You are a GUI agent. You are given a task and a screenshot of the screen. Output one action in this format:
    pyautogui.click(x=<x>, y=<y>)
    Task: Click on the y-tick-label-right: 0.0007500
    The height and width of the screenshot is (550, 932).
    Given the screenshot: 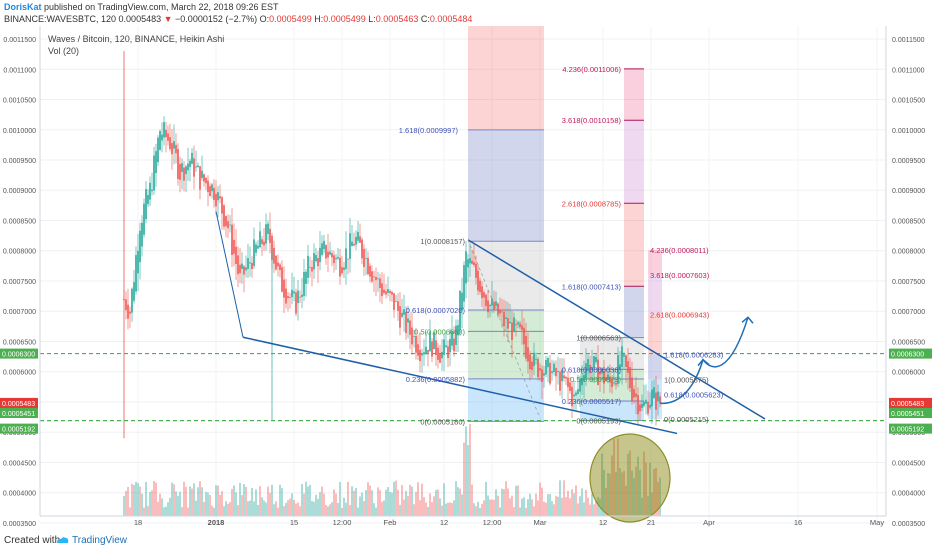 What is the action you would take?
    pyautogui.click(x=908, y=282)
    